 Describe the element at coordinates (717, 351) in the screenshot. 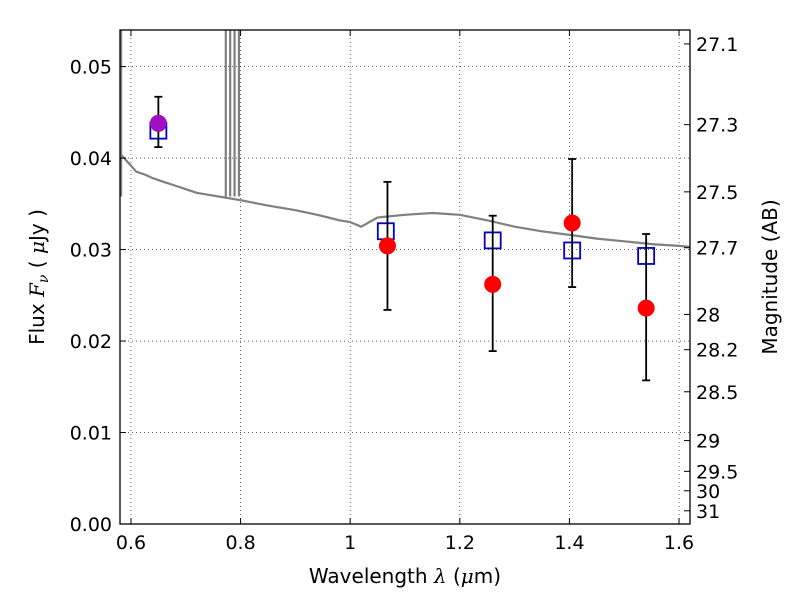

I see `y2-tick-label: 28.2` at that location.